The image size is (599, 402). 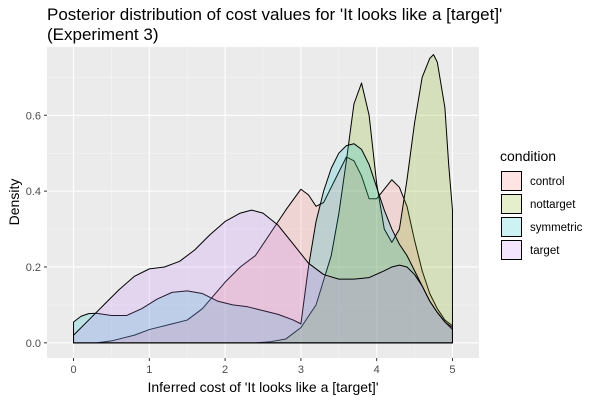 What do you see at coordinates (225, 370) in the screenshot?
I see `x-tick-label: 2` at bounding box center [225, 370].